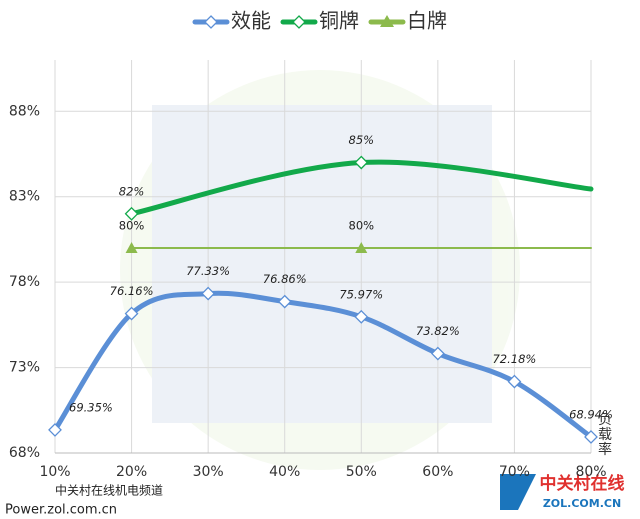  What do you see at coordinates (438, 331) in the screenshot?
I see `data-label: 73.82%` at bounding box center [438, 331].